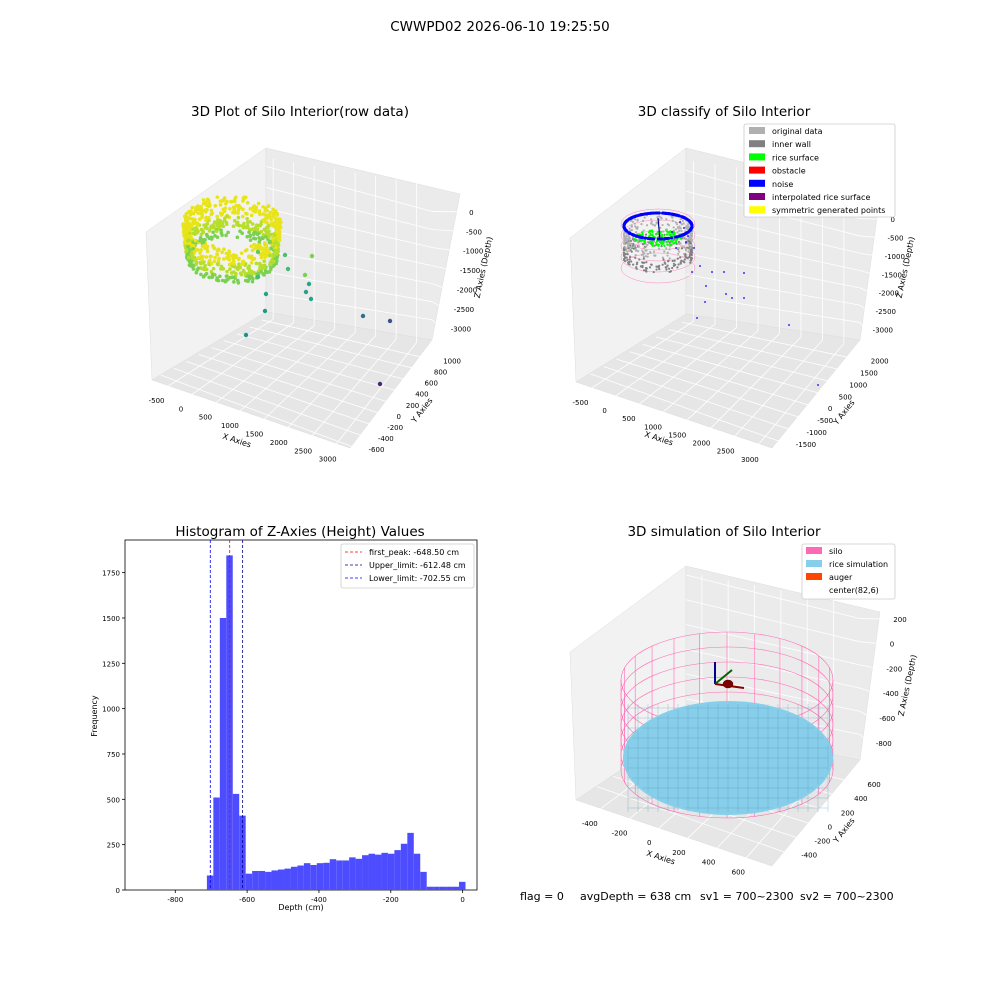 The image size is (1000, 1000). What do you see at coordinates (461, 330) in the screenshot?
I see `p1-ztick-label: -3000` at bounding box center [461, 330].